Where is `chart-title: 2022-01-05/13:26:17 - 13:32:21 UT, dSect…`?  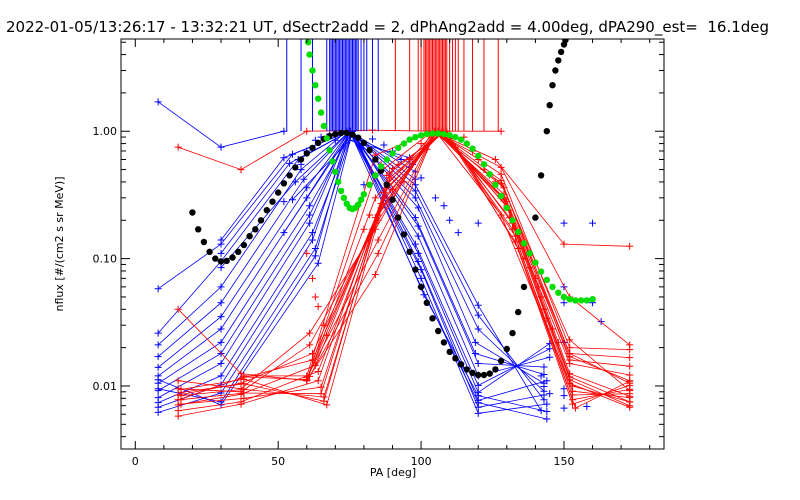 chart-title: 2022-01-05/13:26:17 - 13:32:21 UT, dSect… is located at coordinates (388, 27).